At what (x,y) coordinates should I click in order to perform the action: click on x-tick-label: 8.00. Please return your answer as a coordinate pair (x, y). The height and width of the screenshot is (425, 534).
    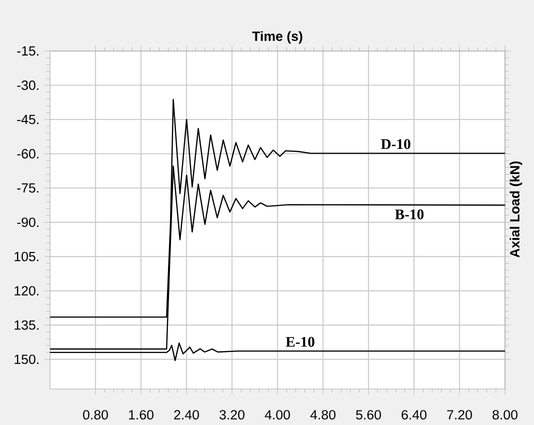
    Looking at the image, I should click on (505, 415).